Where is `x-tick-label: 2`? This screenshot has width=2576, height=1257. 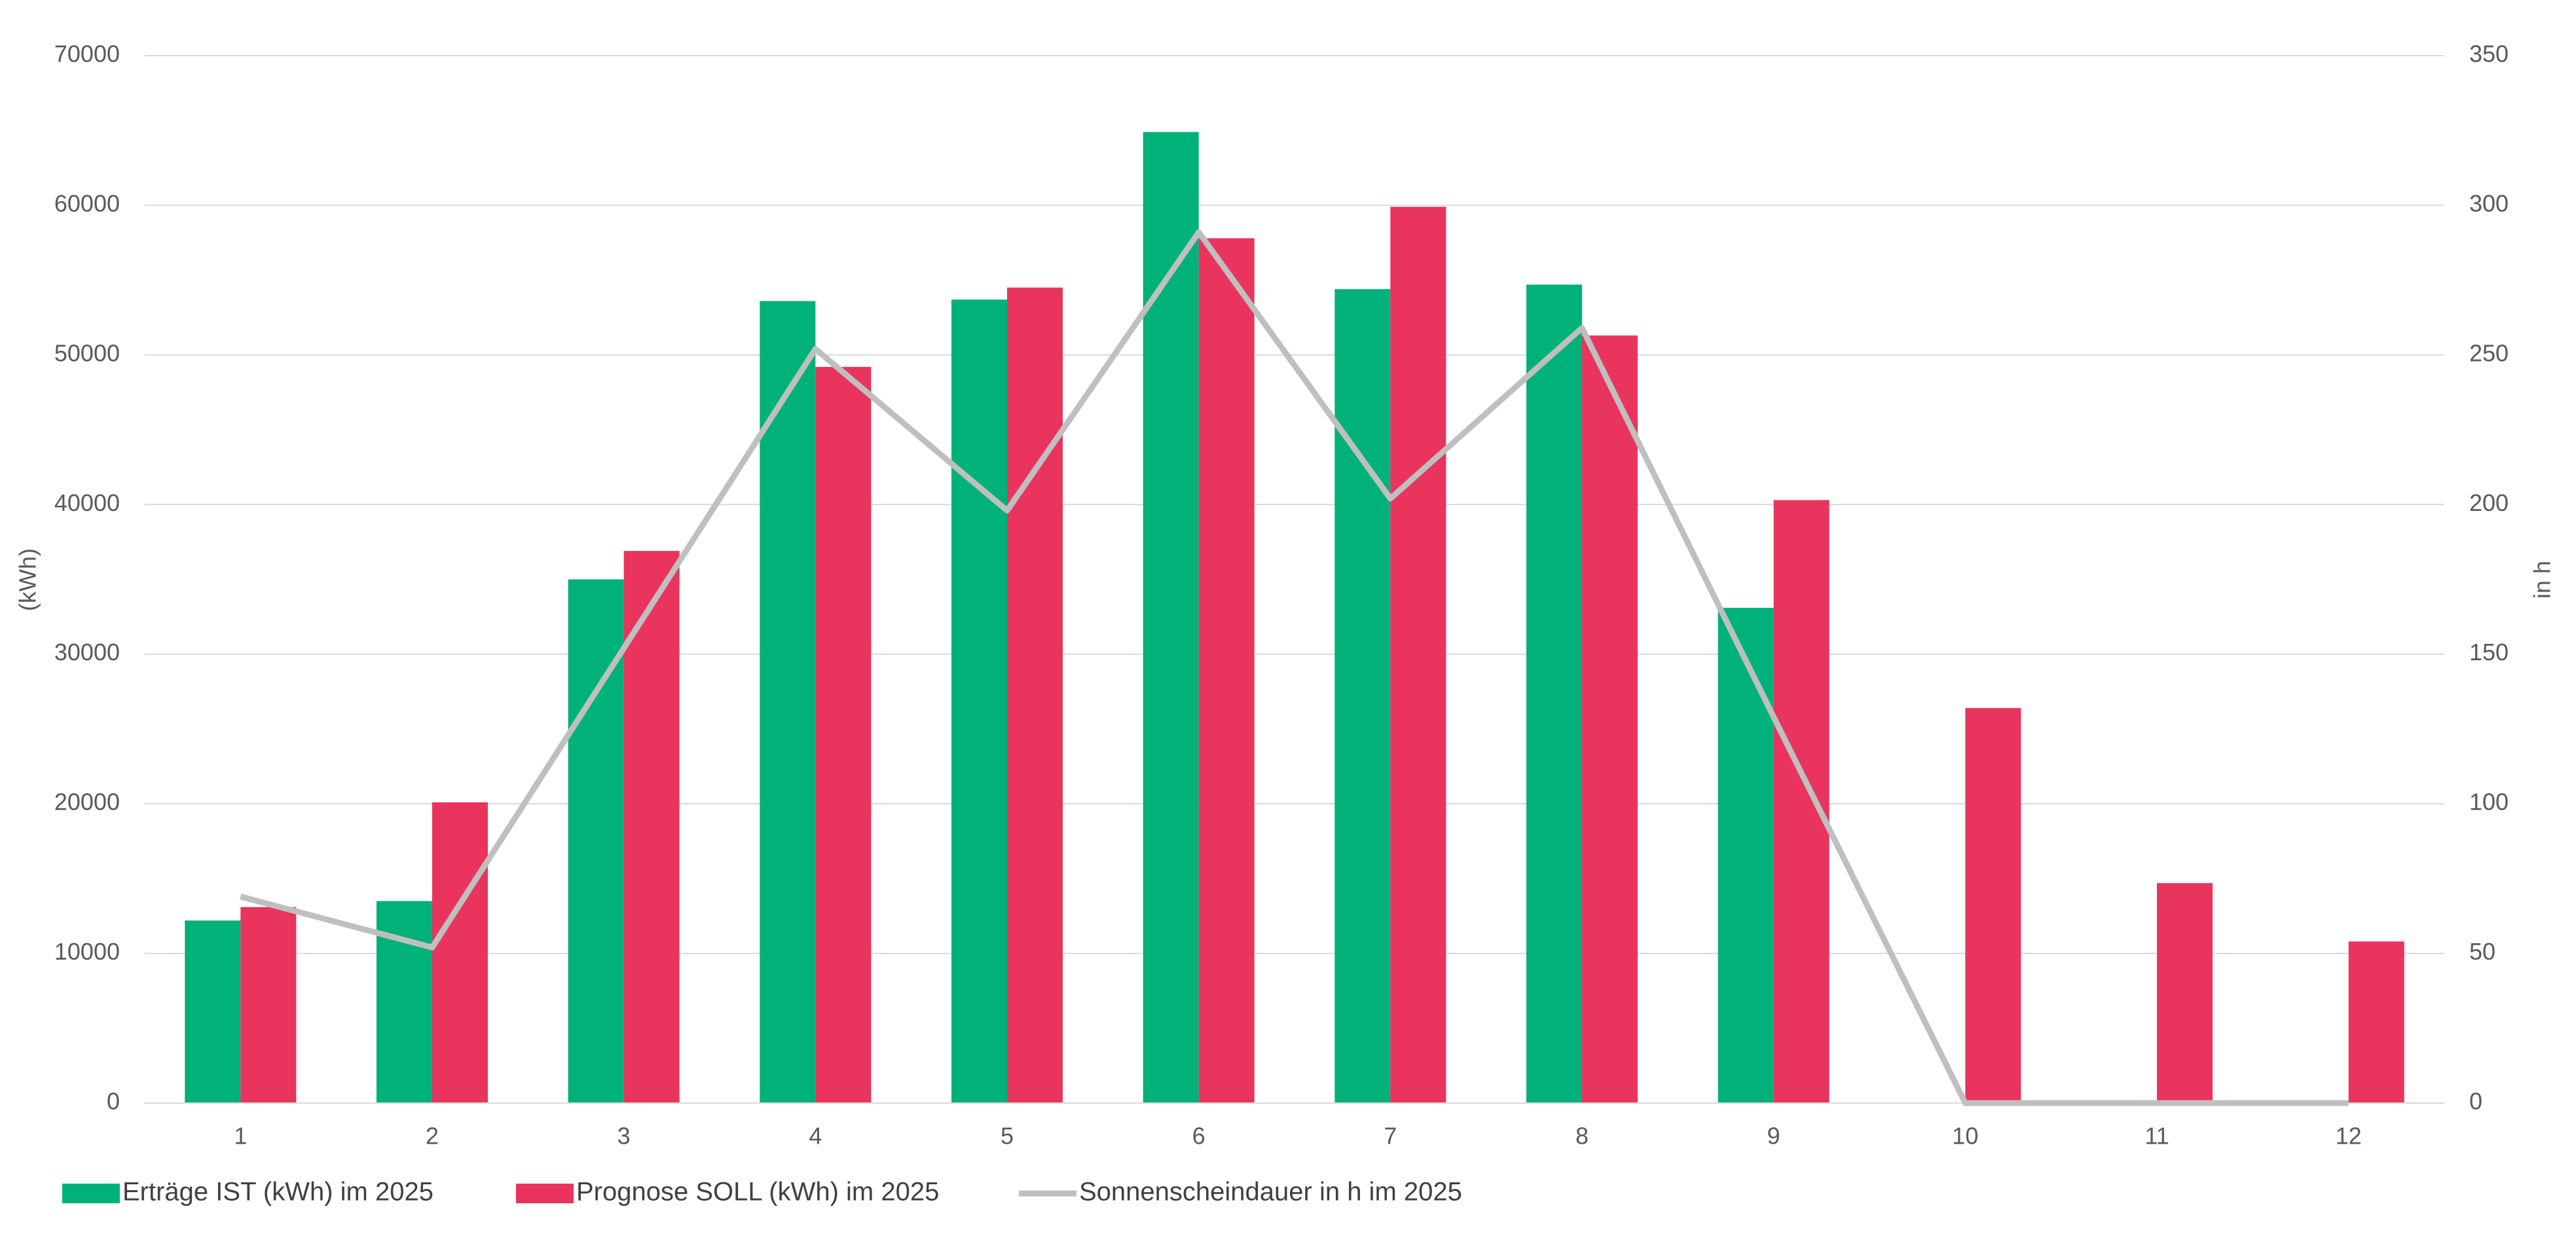 x-tick-label: 2 is located at coordinates (432, 1136).